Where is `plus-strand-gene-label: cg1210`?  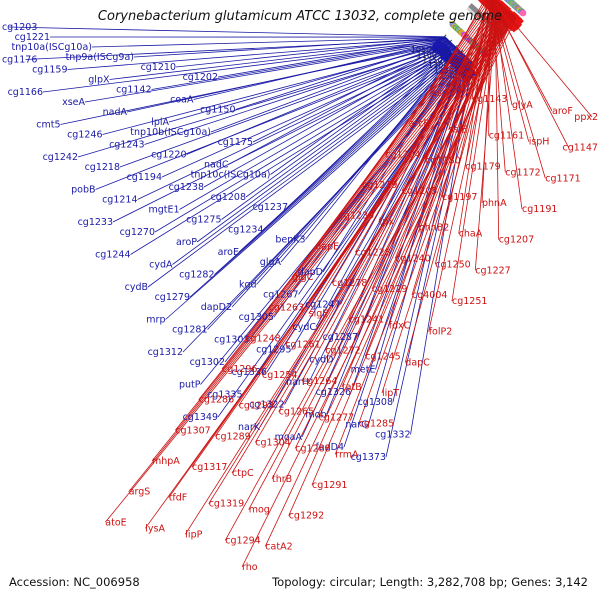
plus-strand-gene-label: cg1210 is located at coordinates (158, 67).